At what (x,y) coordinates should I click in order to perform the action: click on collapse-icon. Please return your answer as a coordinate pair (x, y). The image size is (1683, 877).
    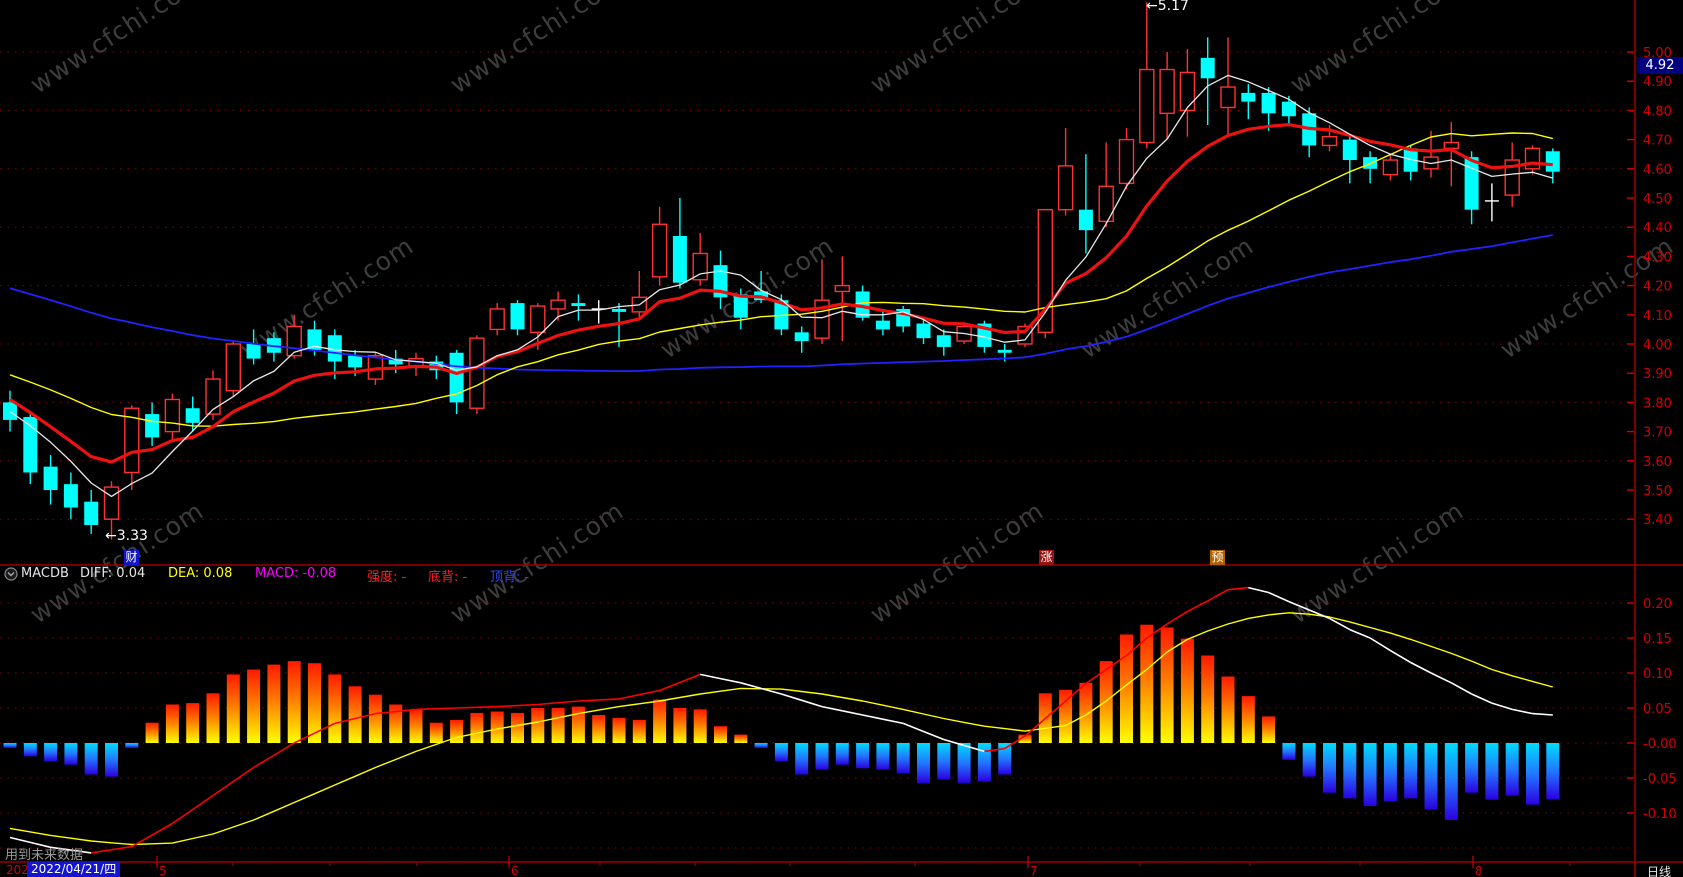
    Looking at the image, I should click on (11, 574).